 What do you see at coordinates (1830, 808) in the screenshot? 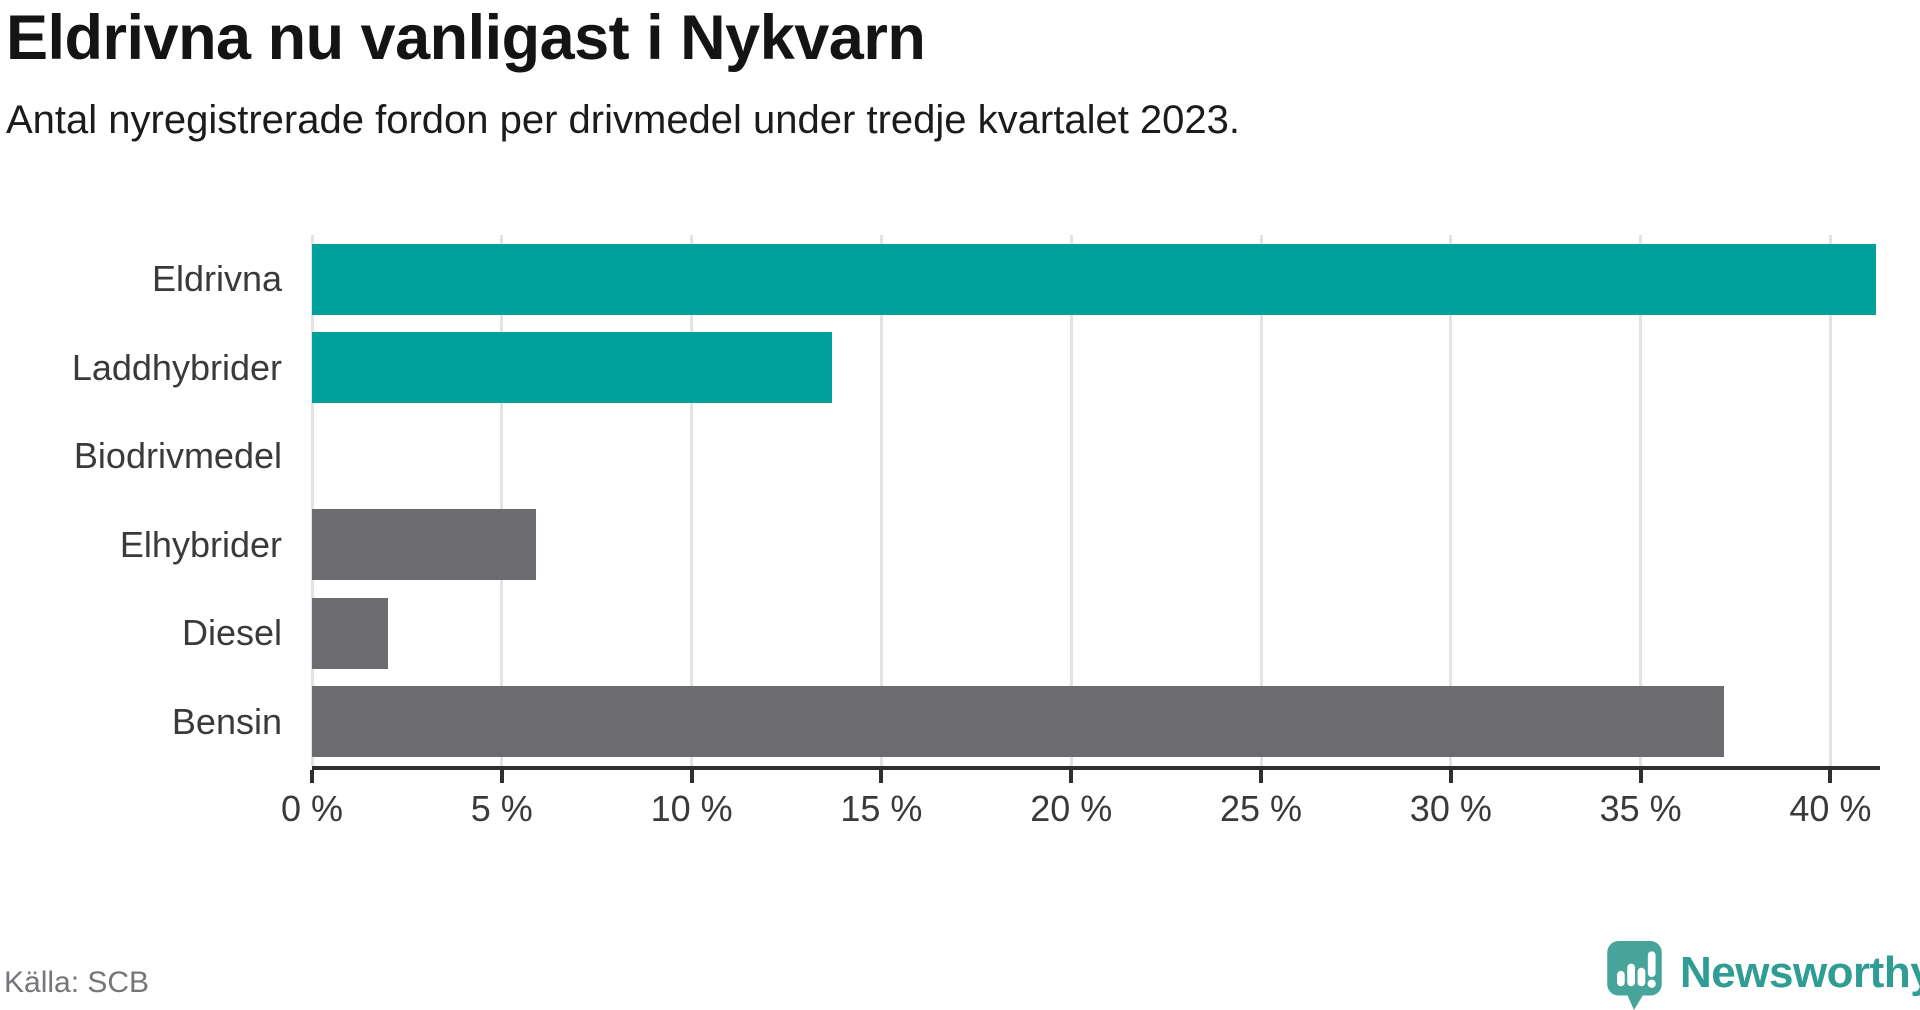
I see `x-axis-tick-label: 40 %` at bounding box center [1830, 808].